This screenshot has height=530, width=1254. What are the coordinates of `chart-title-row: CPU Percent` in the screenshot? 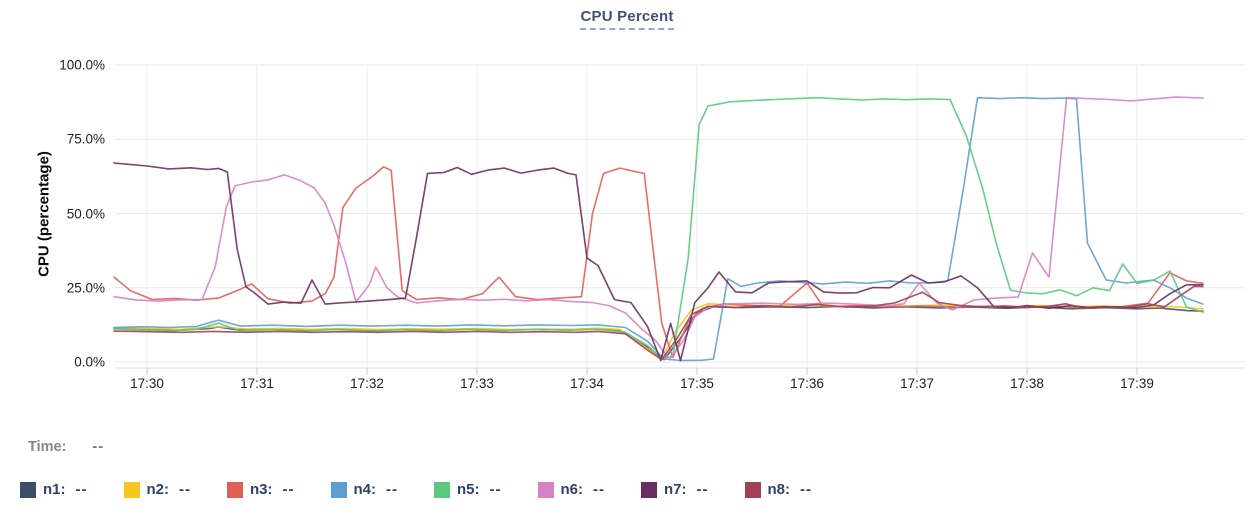 It's located at (627, 19).